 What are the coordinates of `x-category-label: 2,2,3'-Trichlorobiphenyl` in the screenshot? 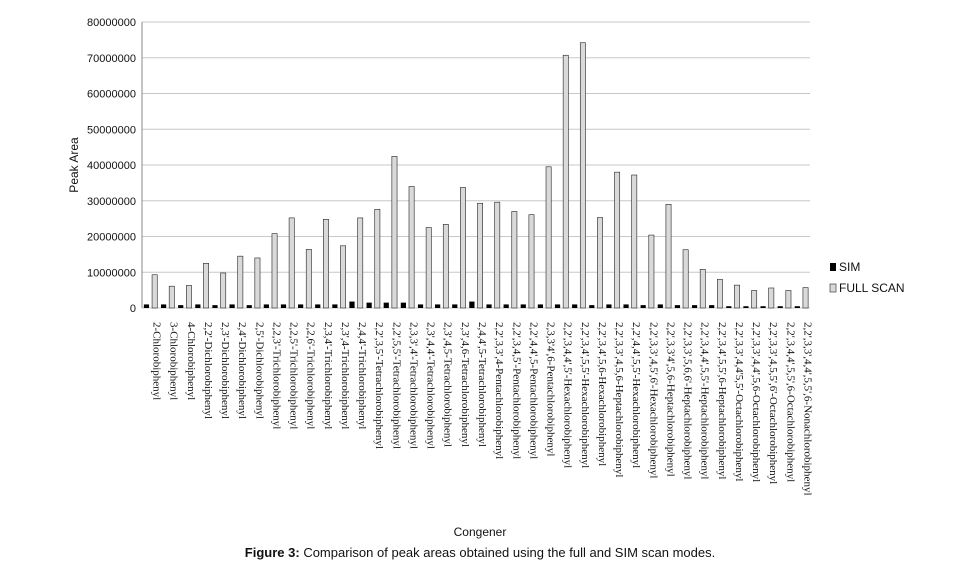 It's located at (276, 375).